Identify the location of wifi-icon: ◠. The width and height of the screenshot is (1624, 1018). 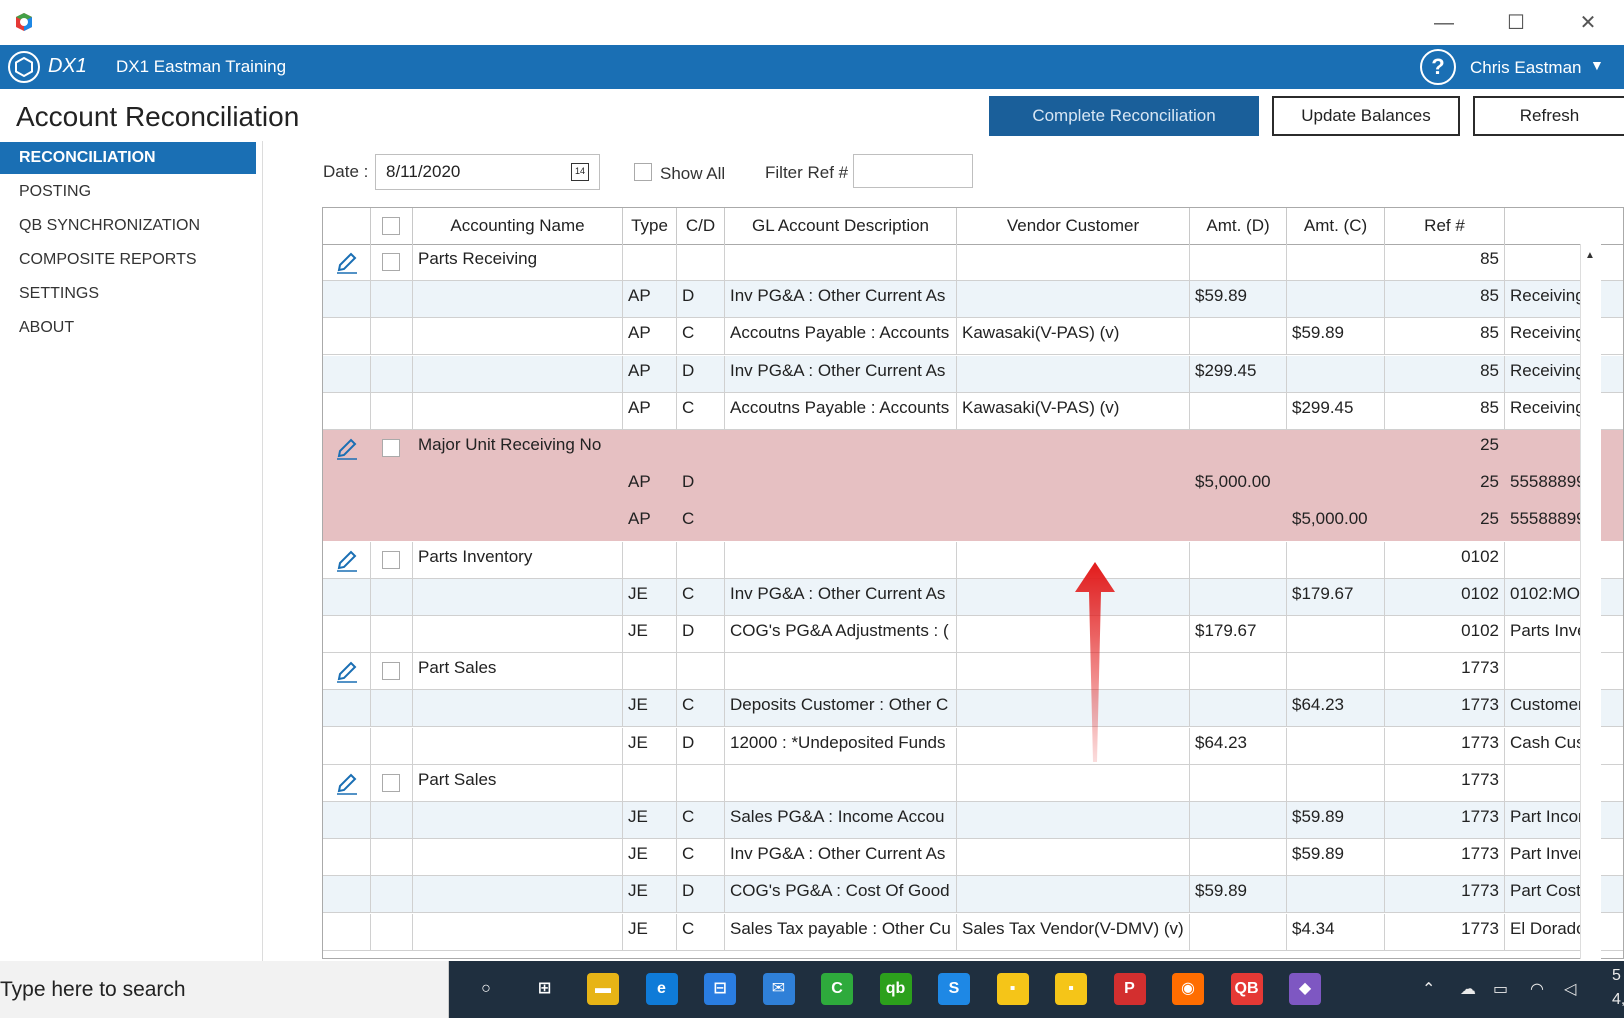
(1537, 989).